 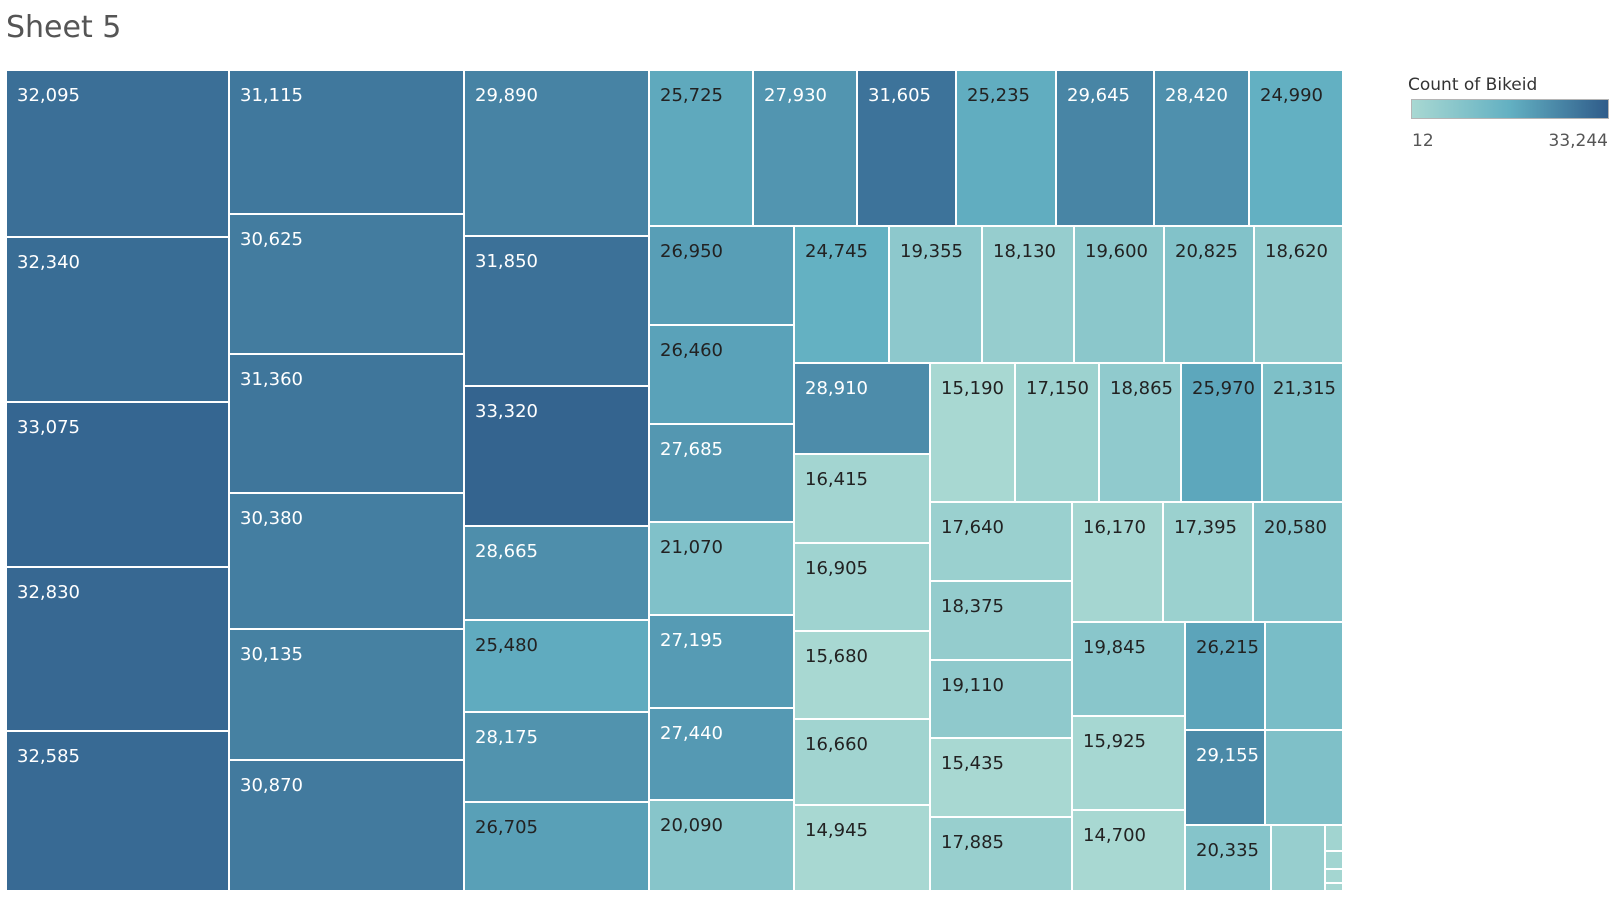 I want to click on treemap-cell: 21,070, so click(x=721, y=568).